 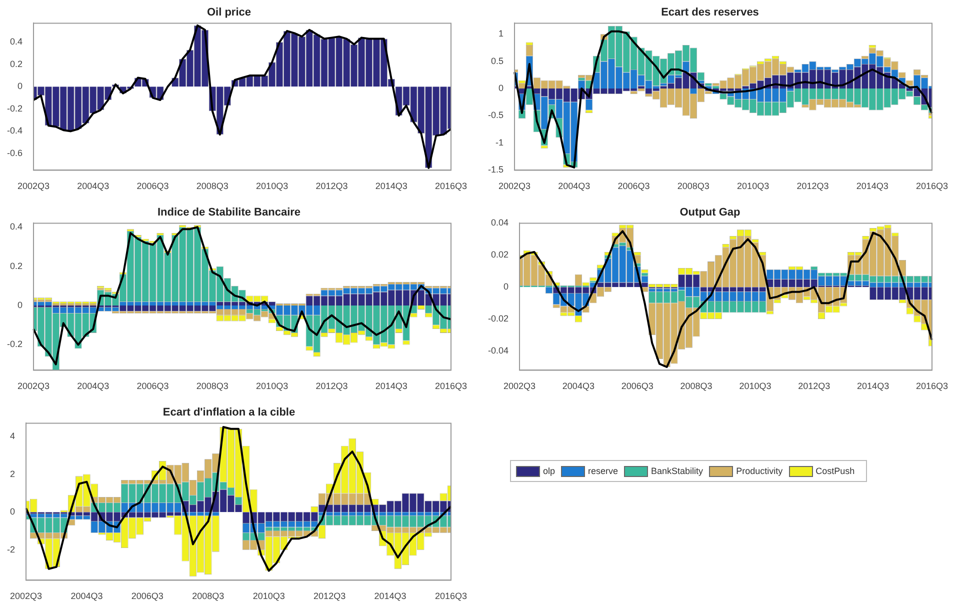 What do you see at coordinates (229, 212) in the screenshot?
I see `chart-title: Indice de Stabilite Bancaire` at bounding box center [229, 212].